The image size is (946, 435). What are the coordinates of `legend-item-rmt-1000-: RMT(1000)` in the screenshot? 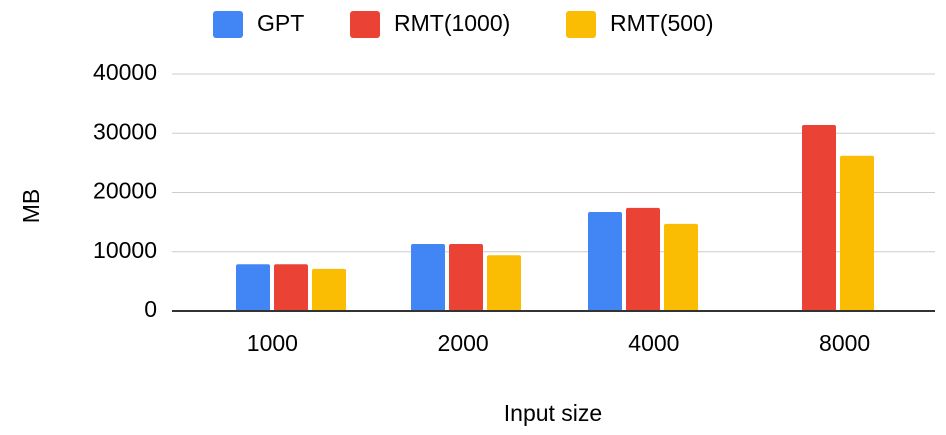 It's located at (430, 24).